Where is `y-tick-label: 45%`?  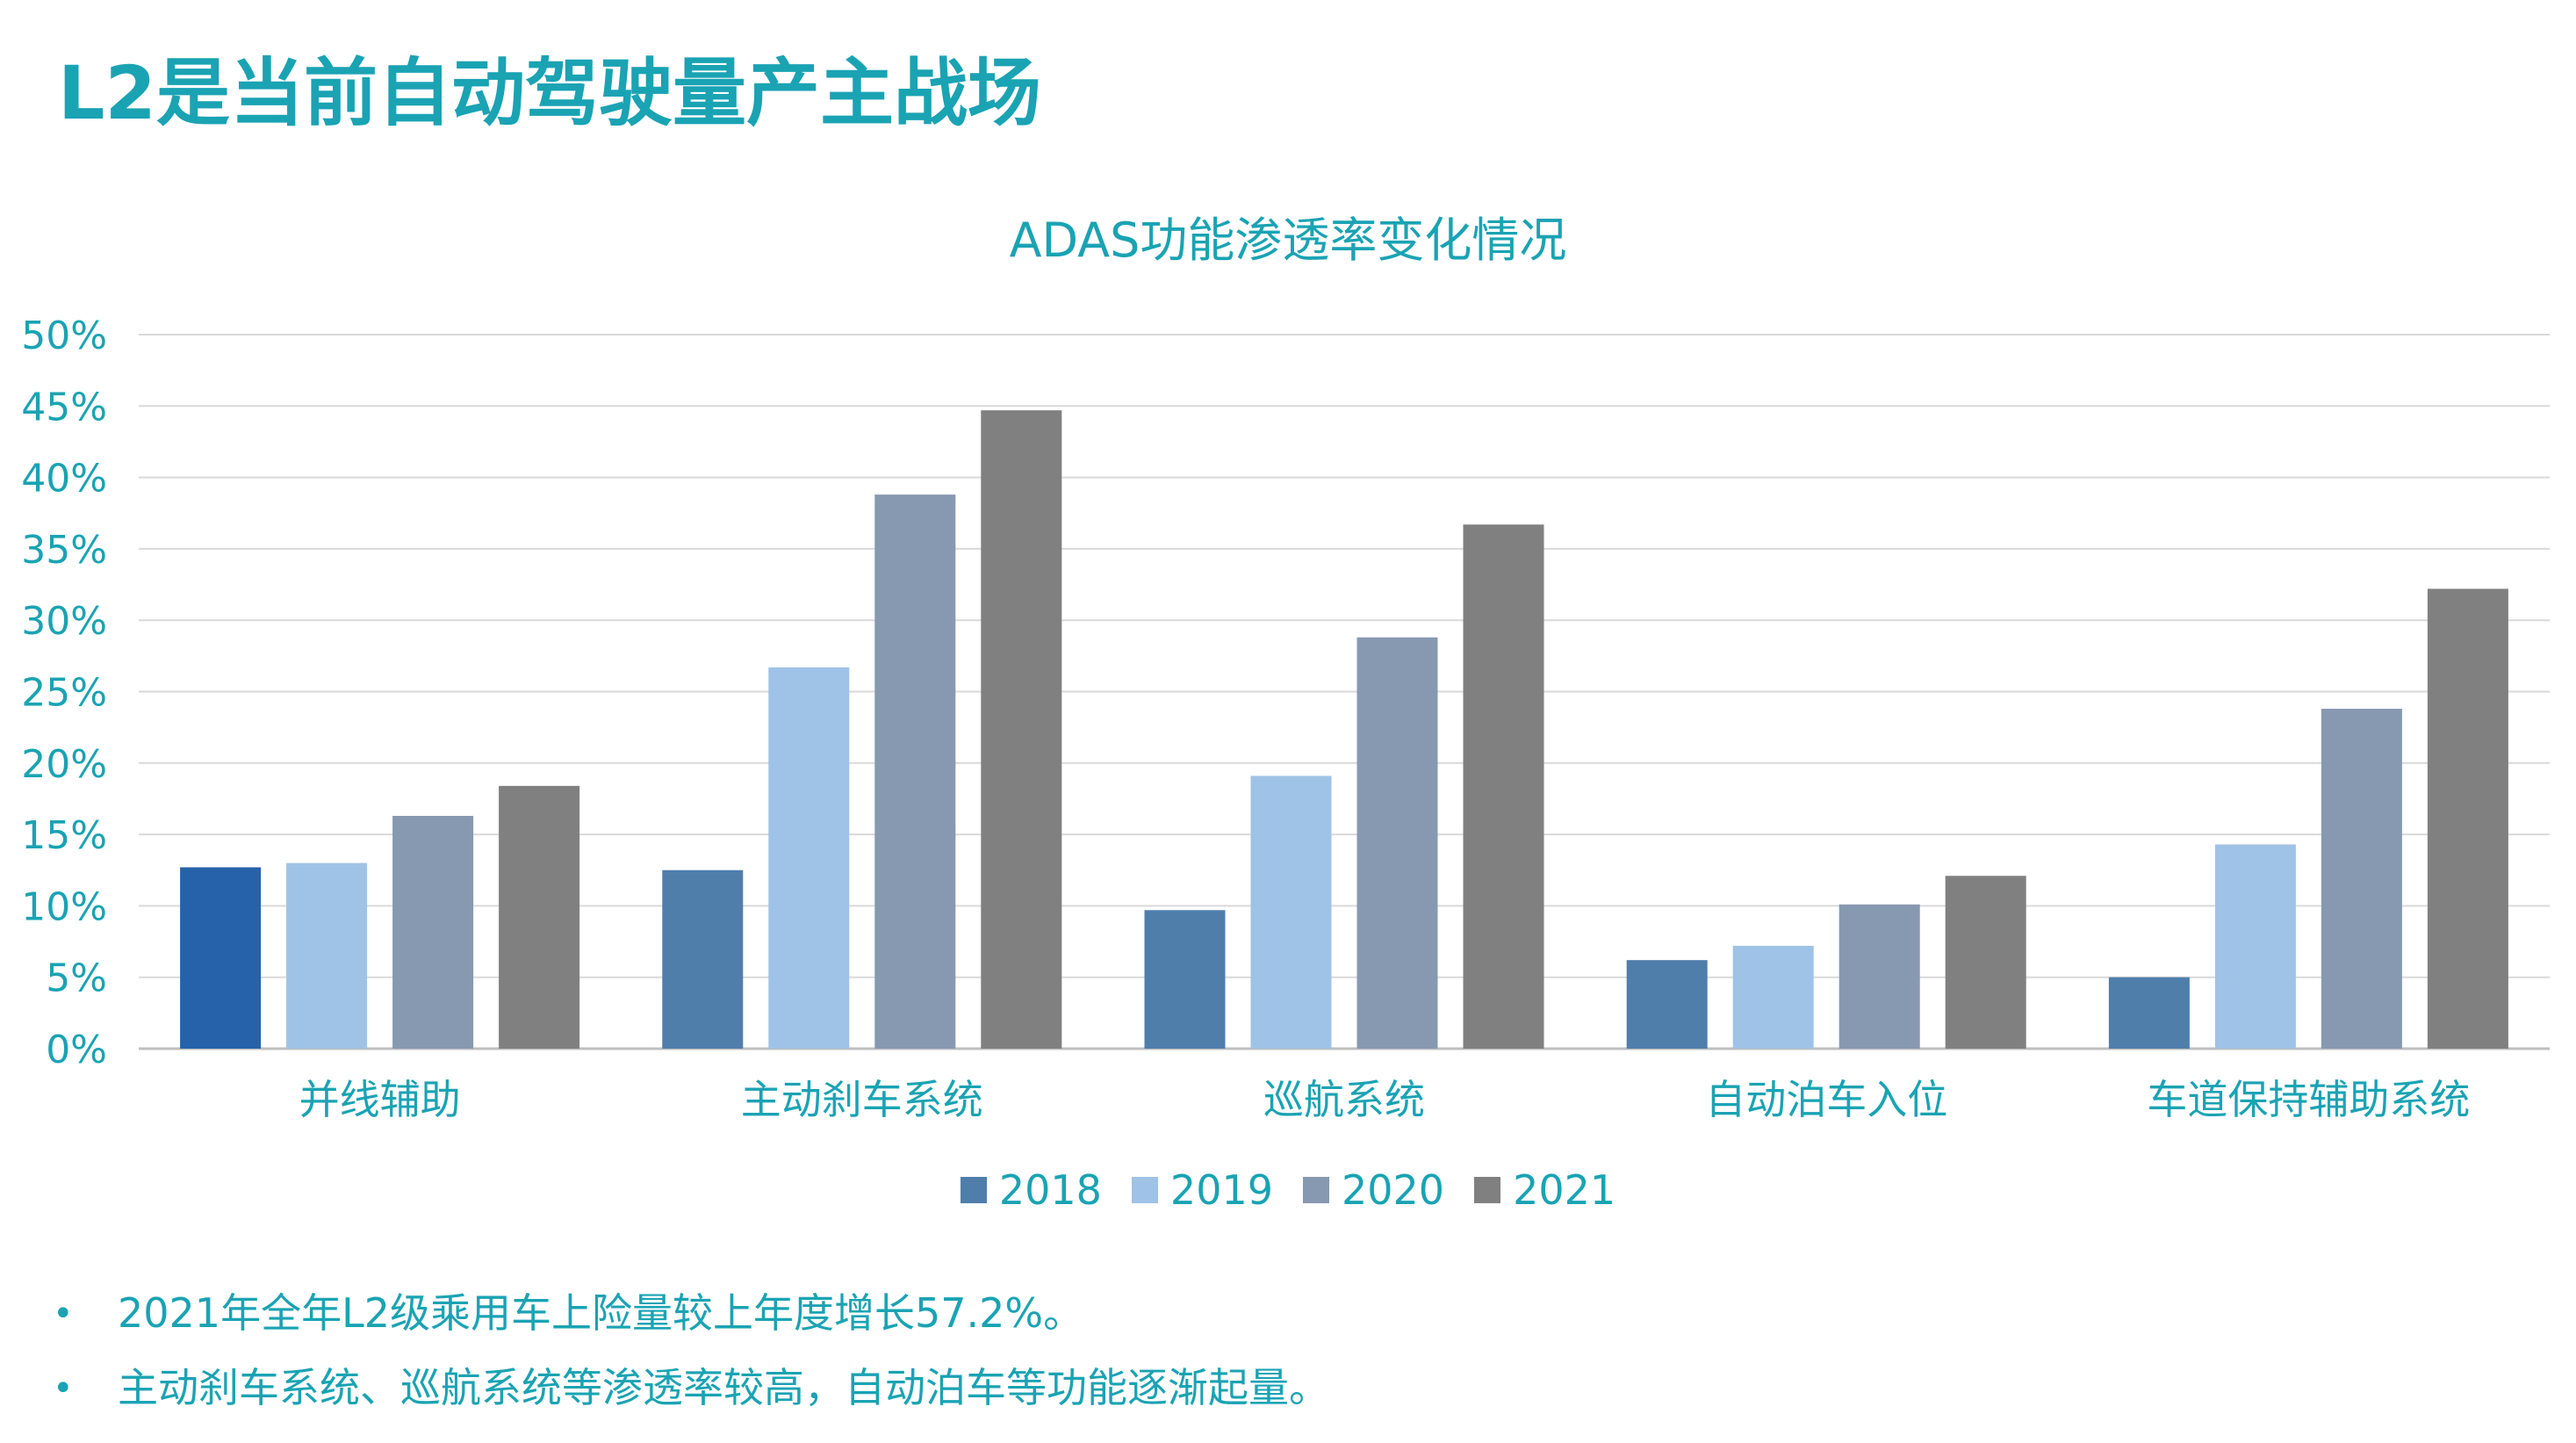
y-tick-label: 45% is located at coordinates (64, 407).